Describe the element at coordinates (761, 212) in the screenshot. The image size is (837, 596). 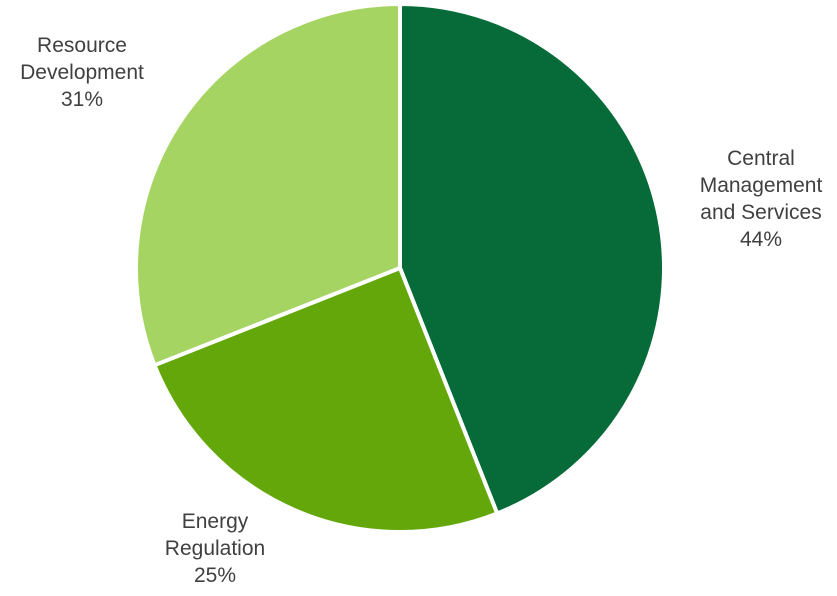
I see `slice-label-line: and Services` at that location.